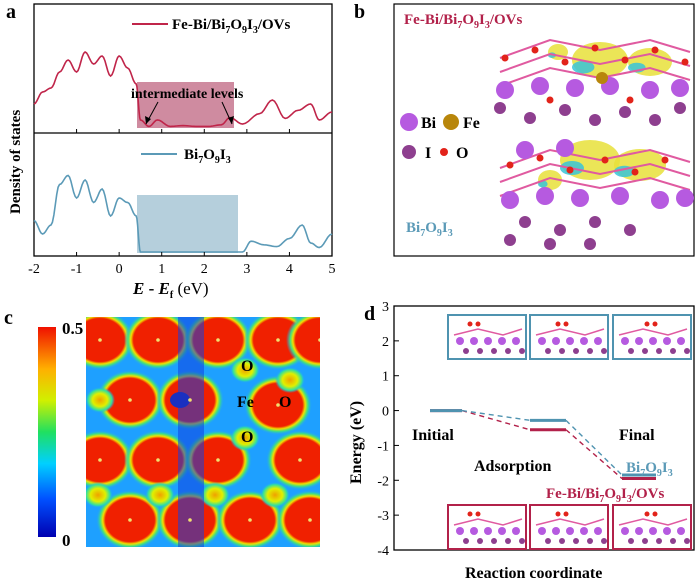 This screenshot has height=581, width=700. What do you see at coordinates (385, 307) in the screenshot?
I see `energy-ytick-label: 3` at bounding box center [385, 307].